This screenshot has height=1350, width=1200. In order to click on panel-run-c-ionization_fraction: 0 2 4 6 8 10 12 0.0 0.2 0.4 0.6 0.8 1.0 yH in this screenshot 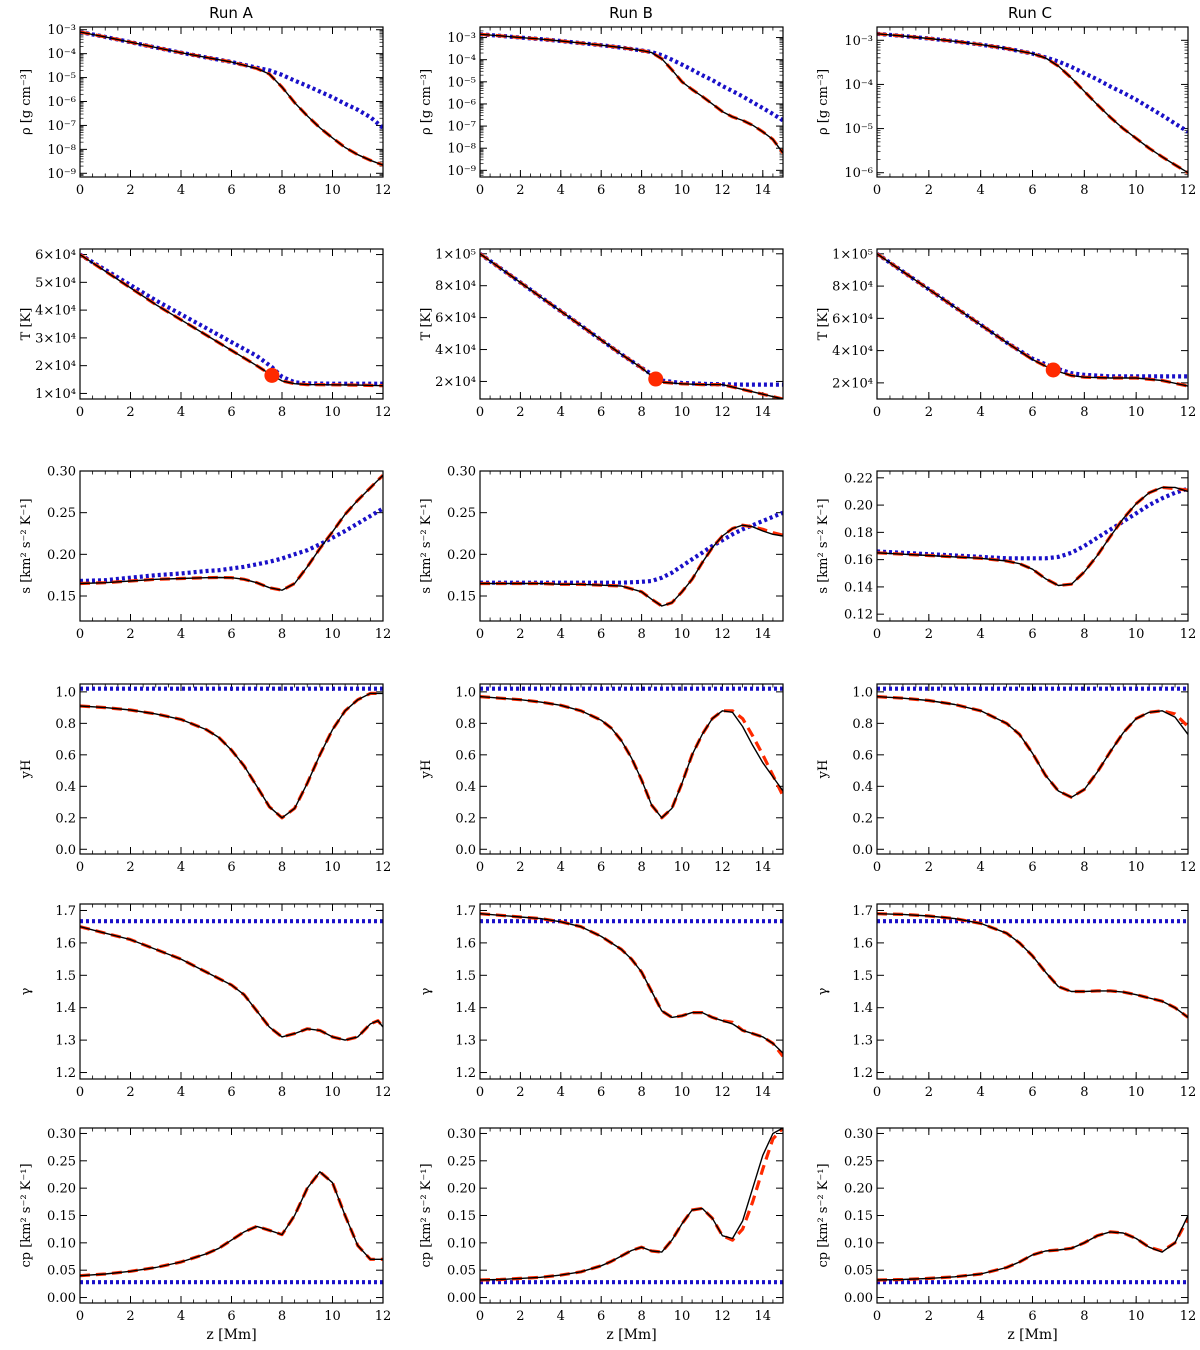, I will do `click(1006, 779)`.